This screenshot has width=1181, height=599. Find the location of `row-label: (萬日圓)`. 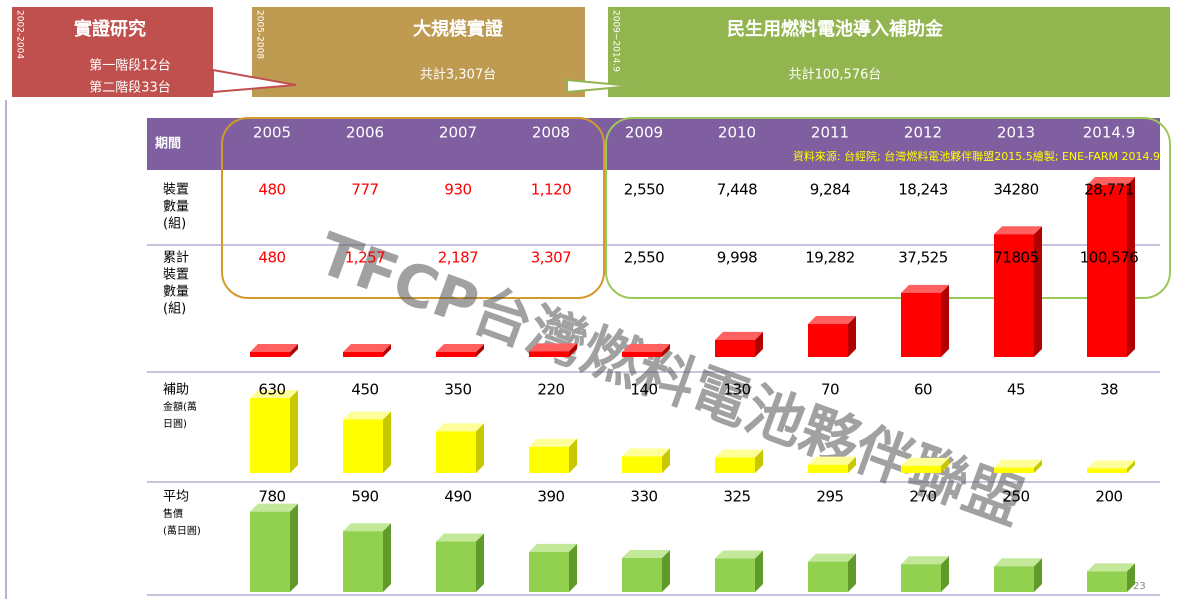

row-label: (萬日圓) is located at coordinates (182, 530).